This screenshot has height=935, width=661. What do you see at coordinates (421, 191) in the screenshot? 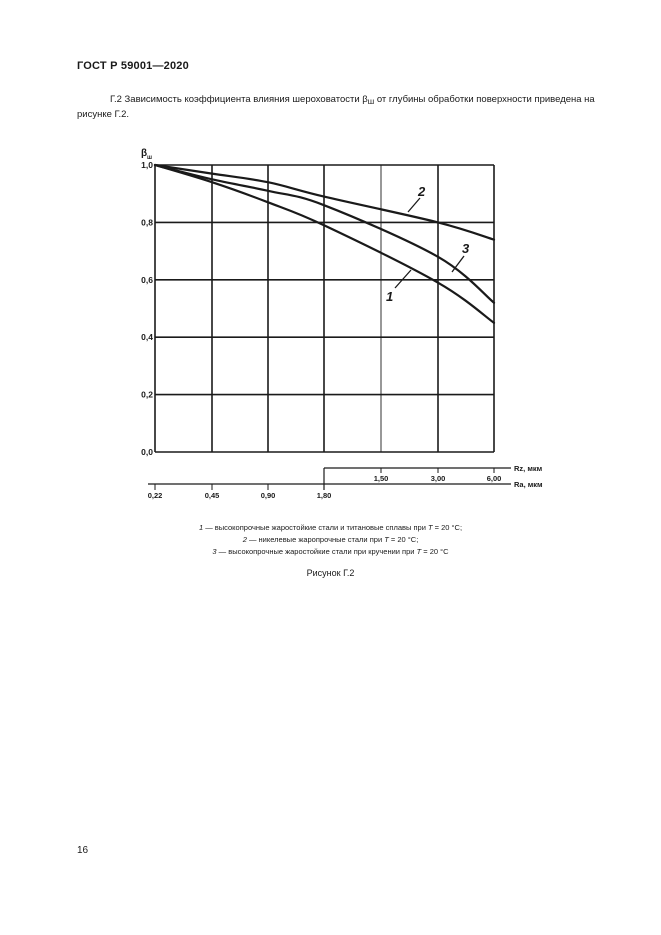
I see `series-label-2: 2` at bounding box center [421, 191].